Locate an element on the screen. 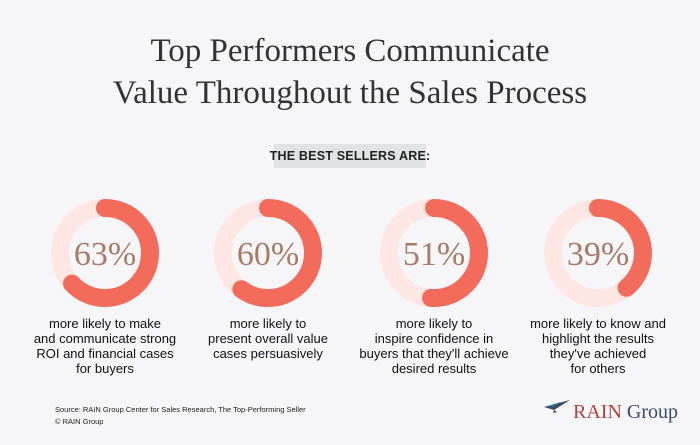 This screenshot has height=445, width=700. title-line-2: Value Throughout the Sales Process is located at coordinates (350, 93).